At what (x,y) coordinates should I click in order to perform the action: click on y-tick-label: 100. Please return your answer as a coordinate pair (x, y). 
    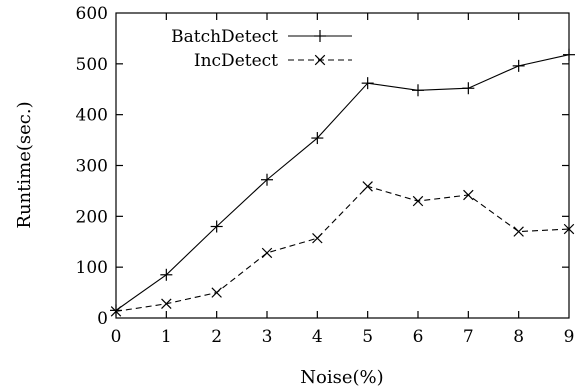
    Looking at the image, I should click on (92, 268).